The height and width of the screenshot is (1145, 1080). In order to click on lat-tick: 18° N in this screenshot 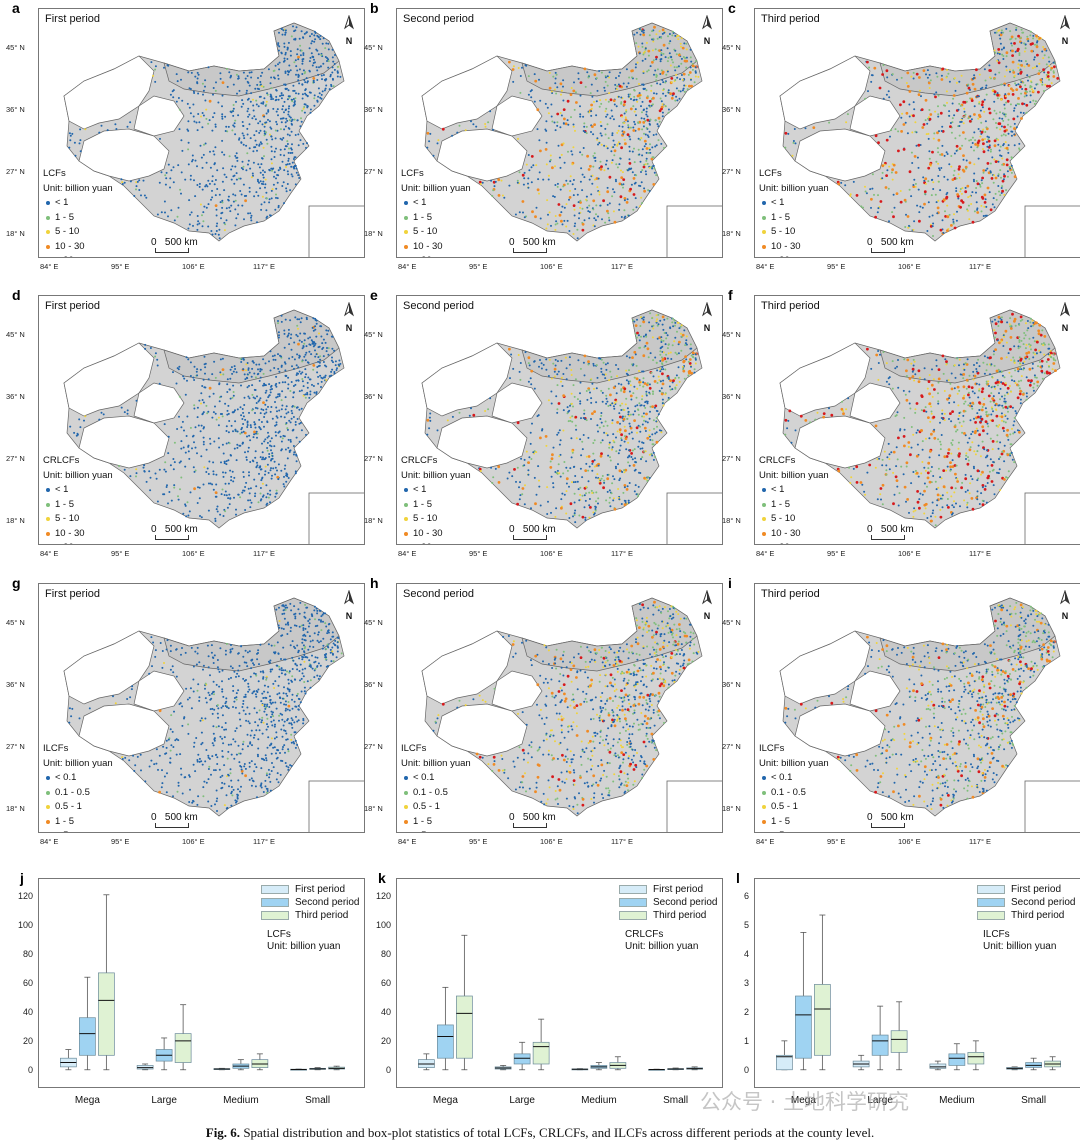, I will do `click(373, 520)`.